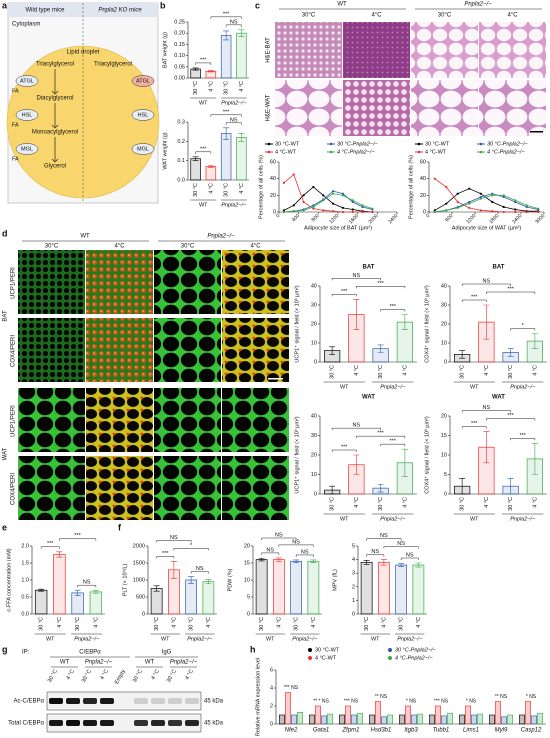 The width and height of the screenshot is (550, 738). What do you see at coordinates (261, 187) in the screenshot?
I see `y-axis-label: Percentage of all cells (%)` at bounding box center [261, 187].